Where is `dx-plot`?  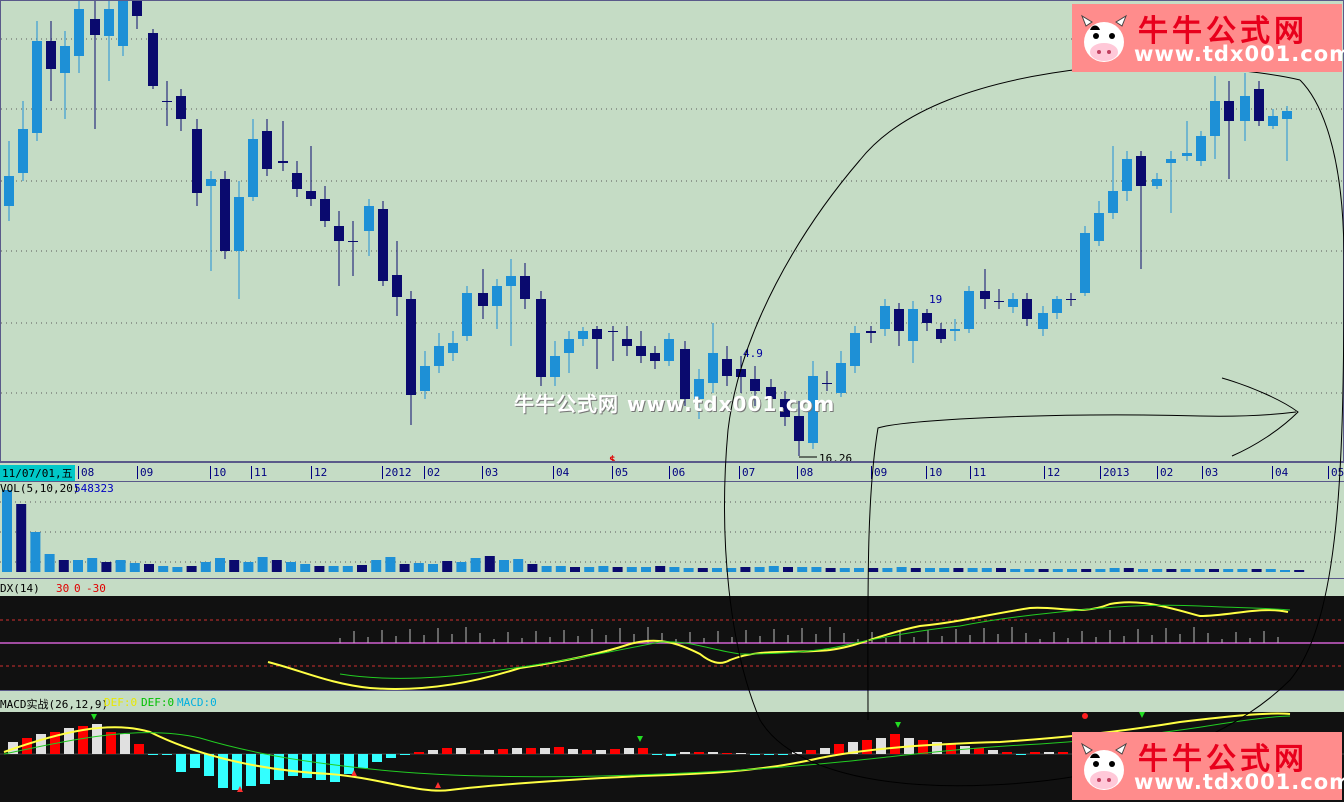 dx-plot is located at coordinates (672, 643).